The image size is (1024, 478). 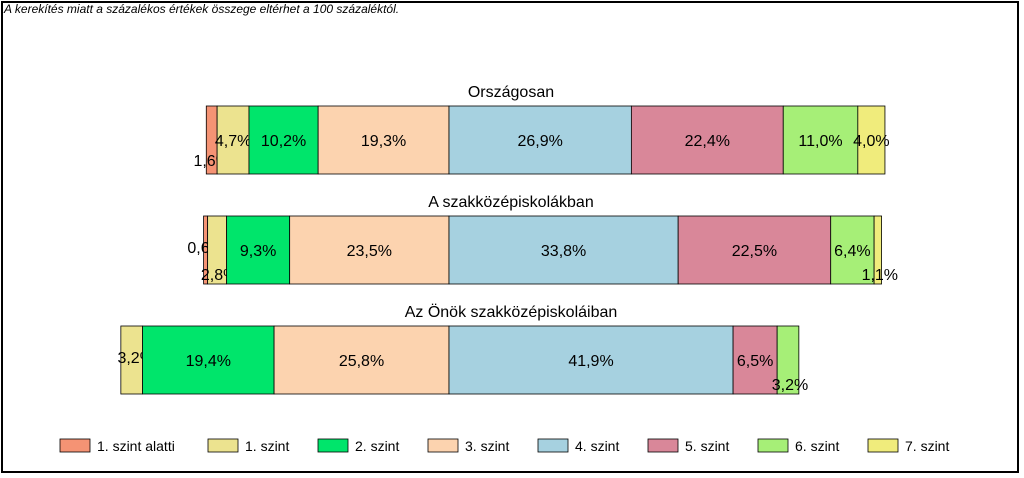 I want to click on bar-segment-row2-s4, so click(x=369, y=250).